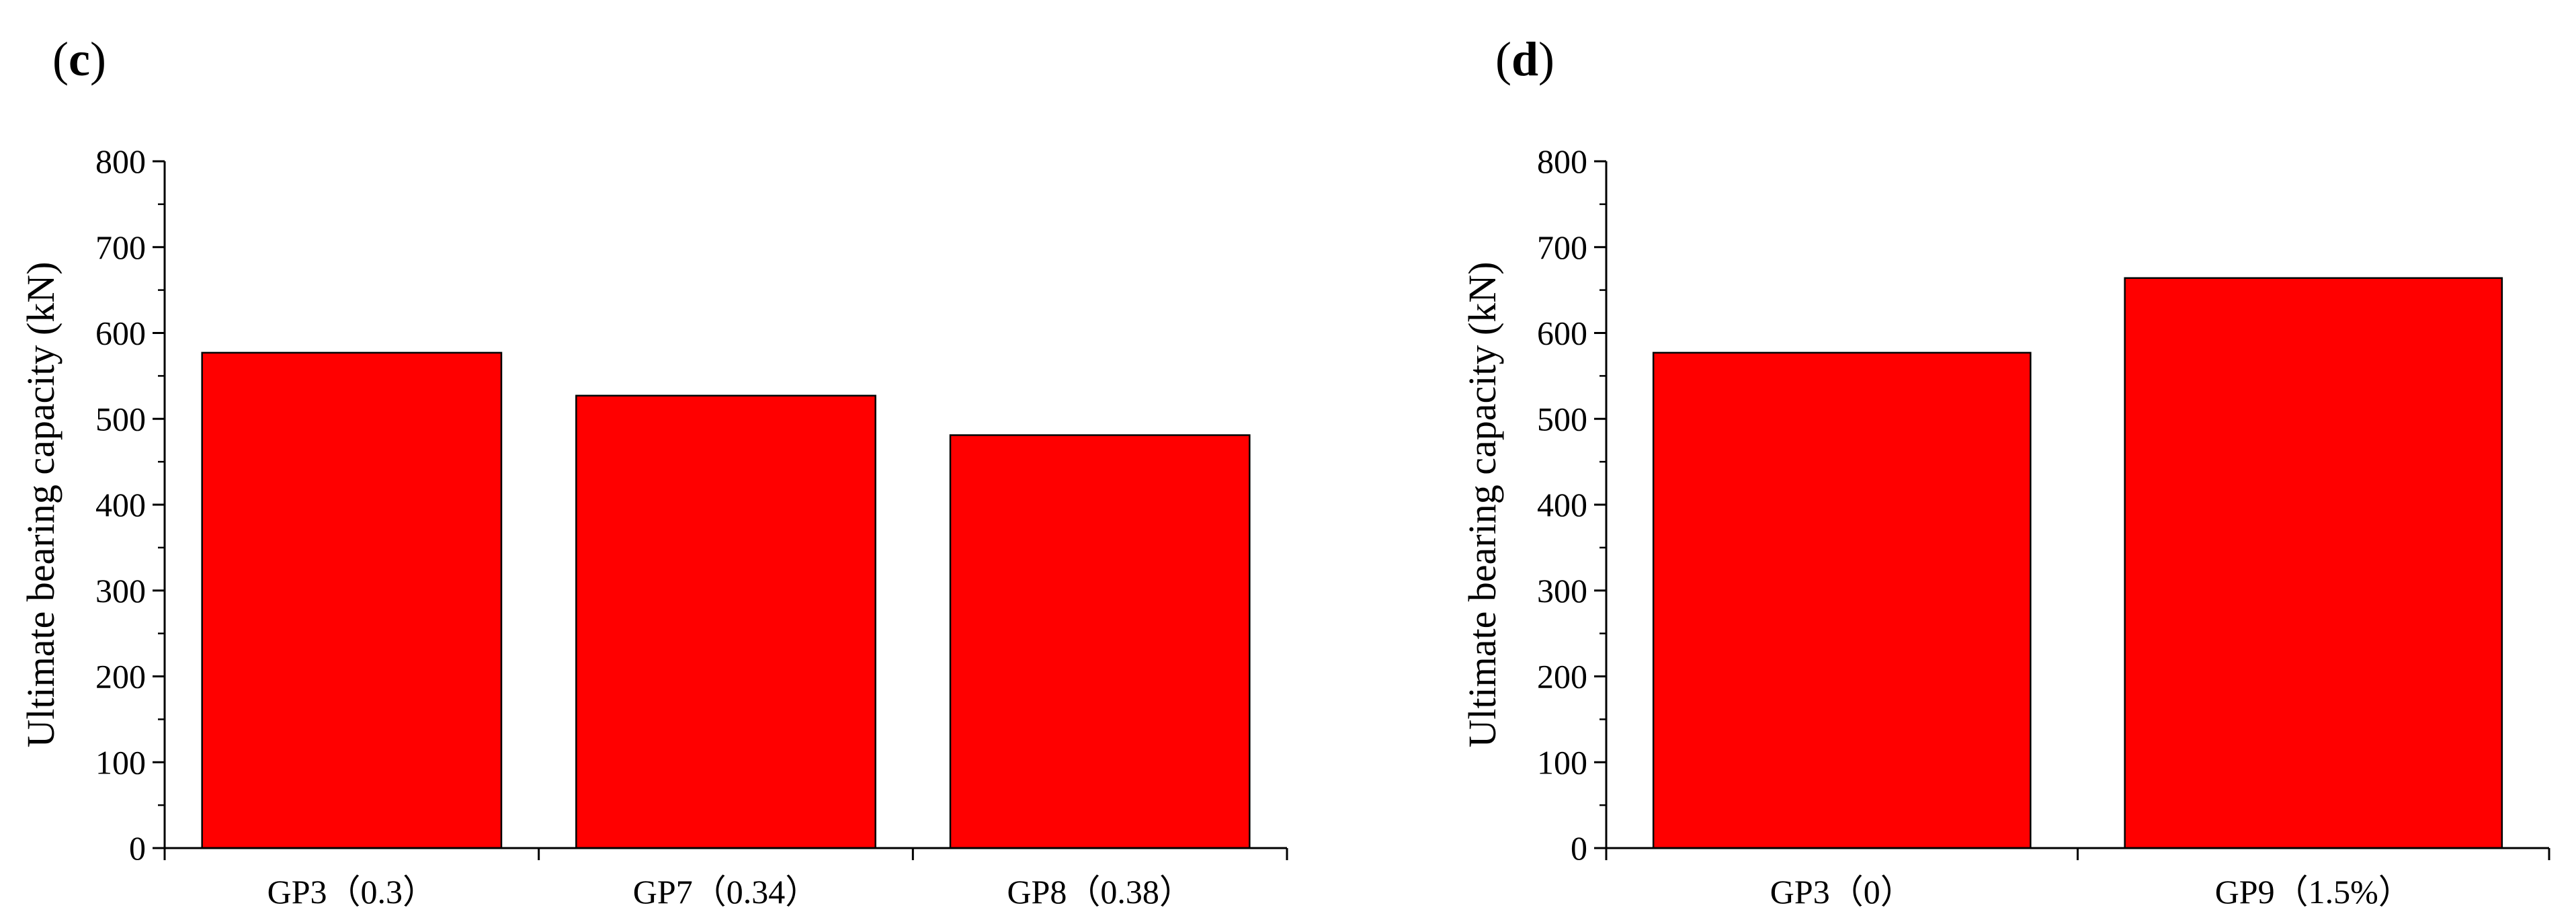  I want to click on x-tick-label: GP7（0.34）, so click(726, 892).